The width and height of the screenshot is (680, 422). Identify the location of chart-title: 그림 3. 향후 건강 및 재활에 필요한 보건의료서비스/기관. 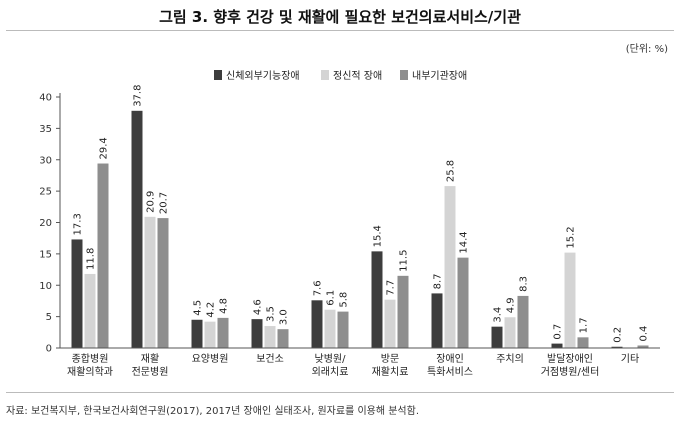
(340, 17).